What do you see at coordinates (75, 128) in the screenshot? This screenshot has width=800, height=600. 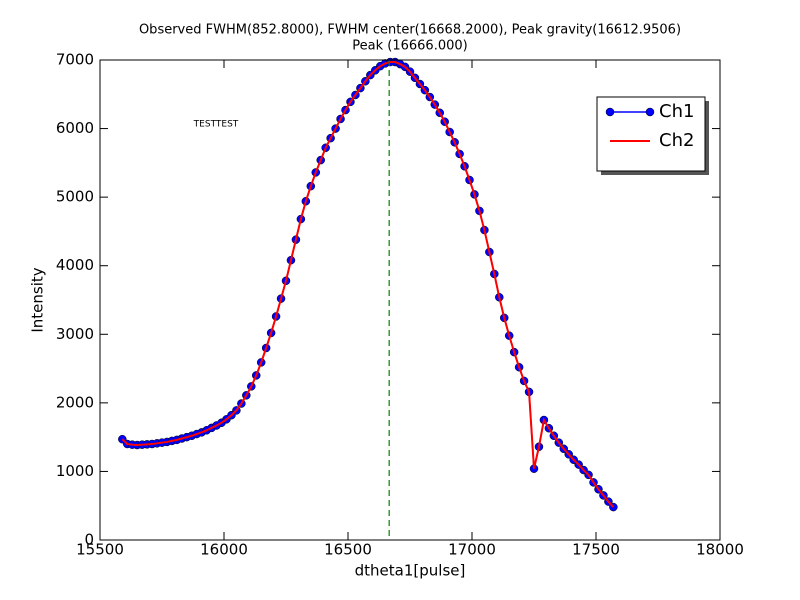 I see `y-tick-label: 6000` at bounding box center [75, 128].